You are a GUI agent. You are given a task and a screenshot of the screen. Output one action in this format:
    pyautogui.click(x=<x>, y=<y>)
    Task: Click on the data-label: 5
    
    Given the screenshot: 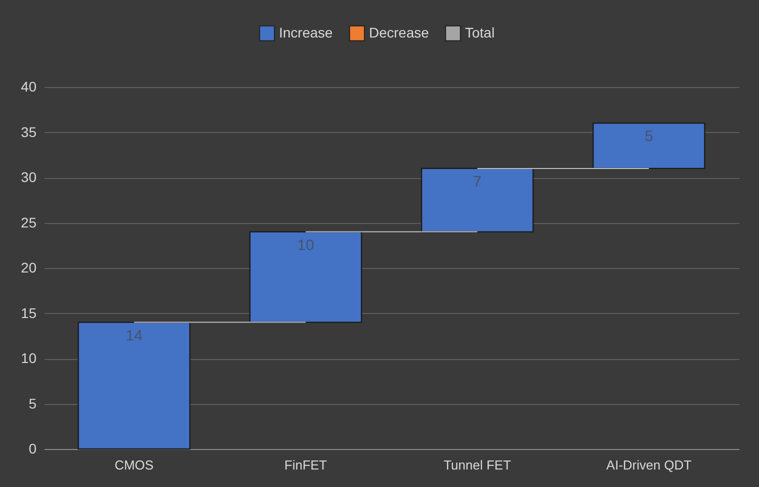 What is the action you would take?
    pyautogui.click(x=649, y=137)
    